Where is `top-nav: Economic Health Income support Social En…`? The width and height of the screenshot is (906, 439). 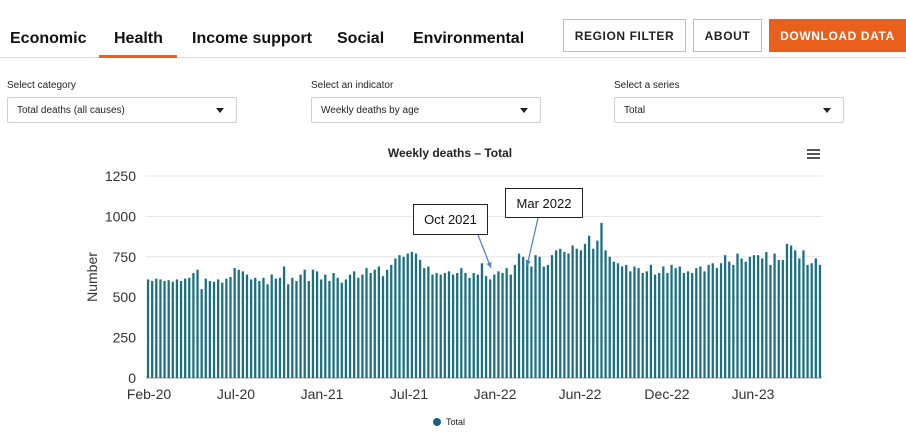
top-nav: Economic Health Income support Social En… is located at coordinates (453, 29).